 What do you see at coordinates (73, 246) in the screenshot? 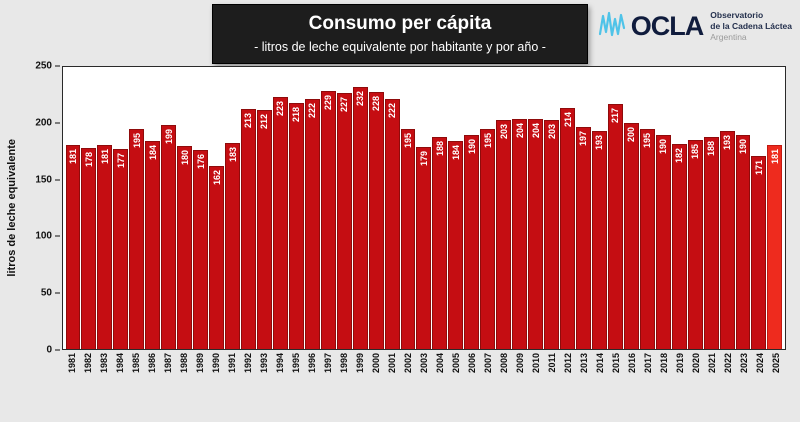
I see `bar-1981: 181` at bounding box center [73, 246].